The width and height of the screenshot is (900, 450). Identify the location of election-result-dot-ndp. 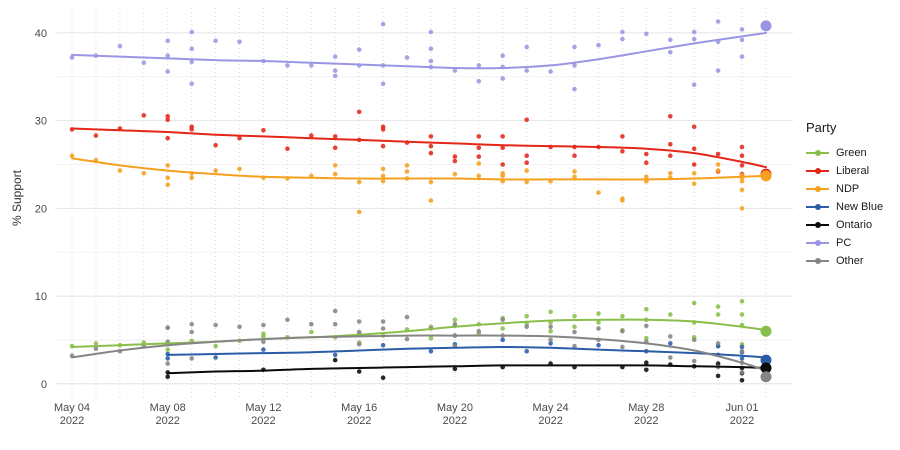
(766, 176).